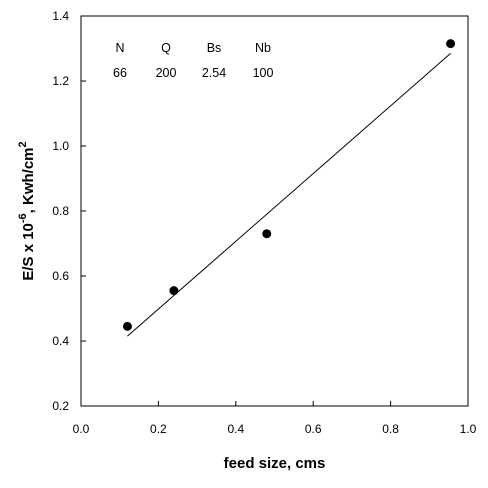 The height and width of the screenshot is (488, 488). I want to click on param-value: 200, so click(166, 73).